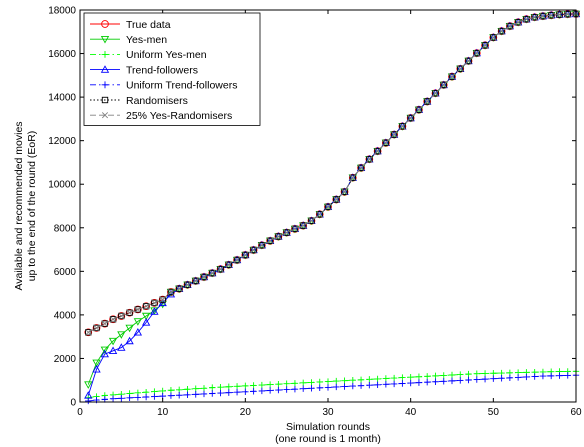 The width and height of the screenshot is (584, 447). I want to click on x-axis-label: (one round is 1 month), so click(328, 439).